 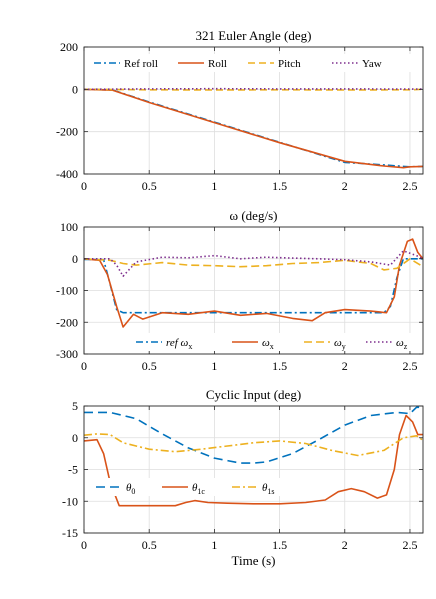 I want to click on legend-label-1: Ref roll, so click(x=141, y=64).